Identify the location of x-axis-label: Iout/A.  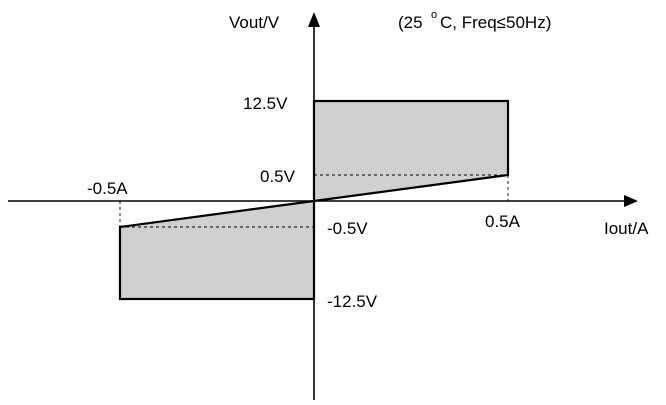
(626, 228).